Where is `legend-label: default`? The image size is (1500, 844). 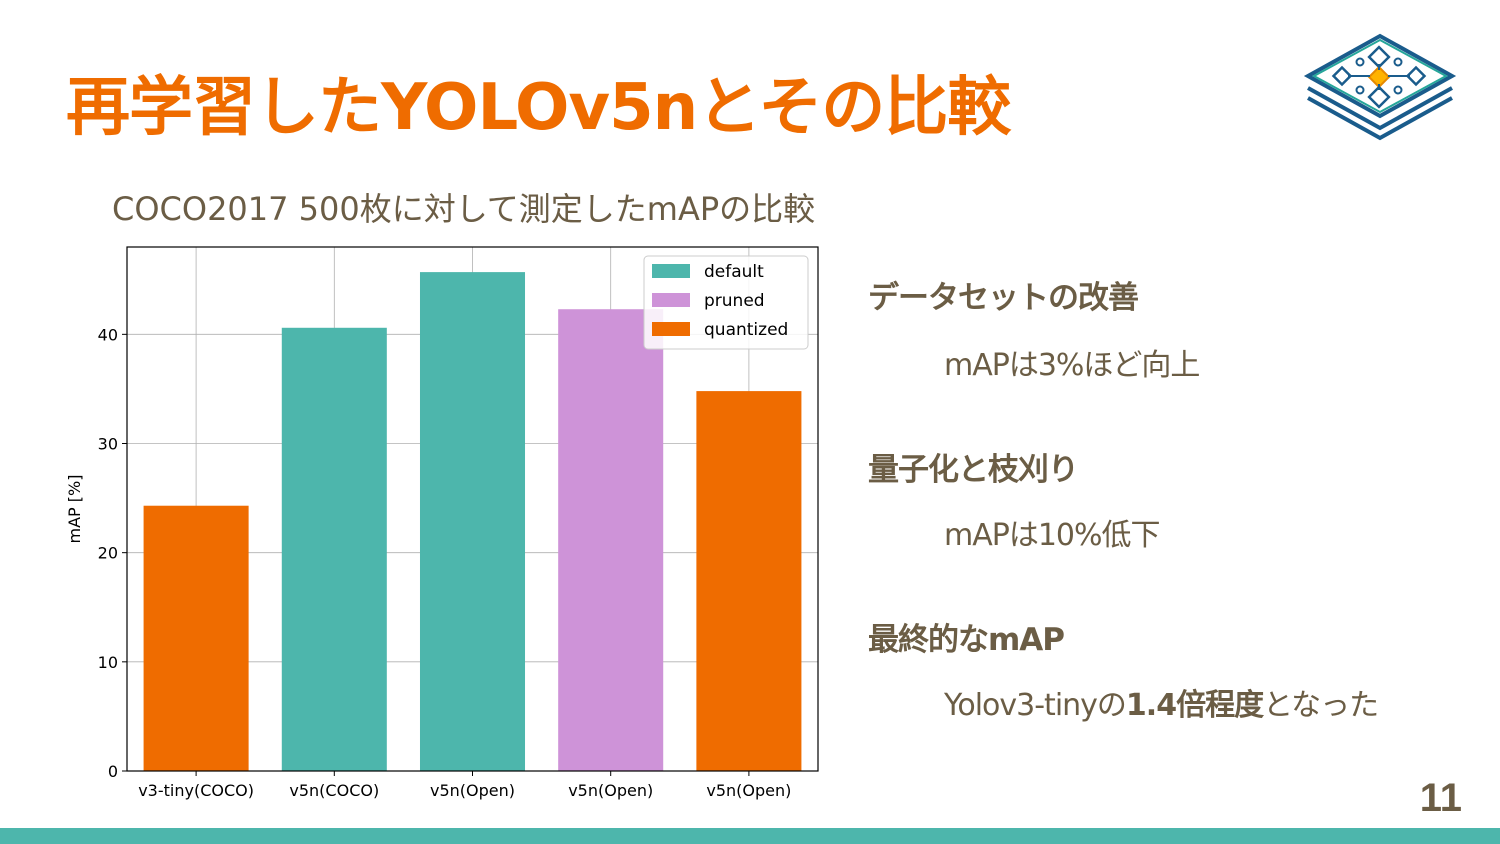
legend-label: default is located at coordinates (734, 272).